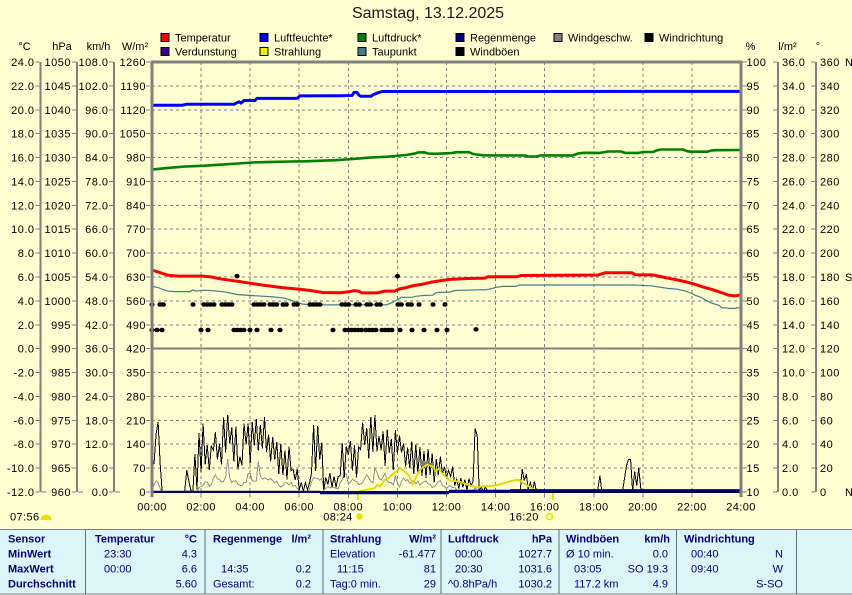 This screenshot has width=852, height=595. What do you see at coordinates (31, 570) in the screenshot?
I see `svg-text: MaxWert` at bounding box center [31, 570].